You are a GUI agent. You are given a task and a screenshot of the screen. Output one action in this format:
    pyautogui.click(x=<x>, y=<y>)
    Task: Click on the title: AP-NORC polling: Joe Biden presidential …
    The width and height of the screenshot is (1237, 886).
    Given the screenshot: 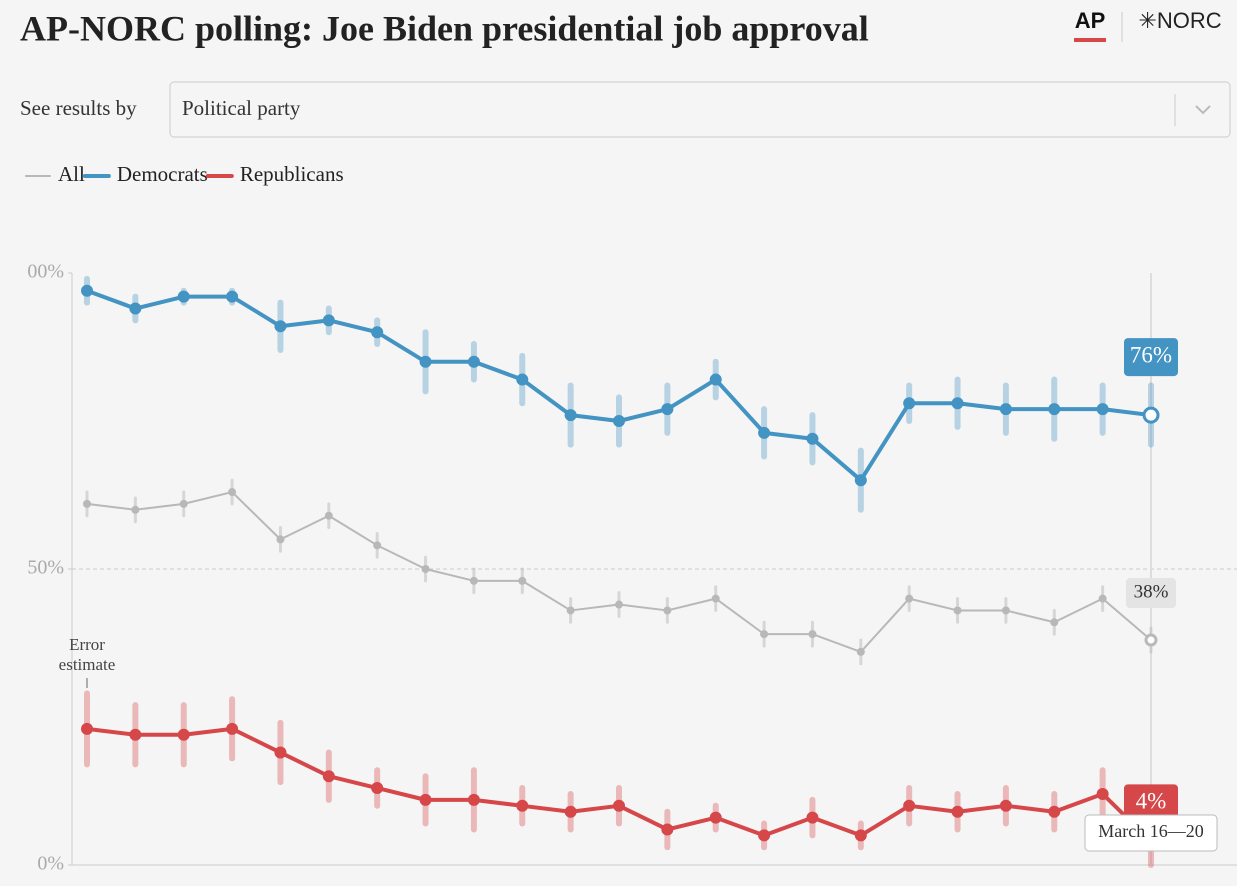 What is the action you would take?
    pyautogui.click(x=444, y=28)
    